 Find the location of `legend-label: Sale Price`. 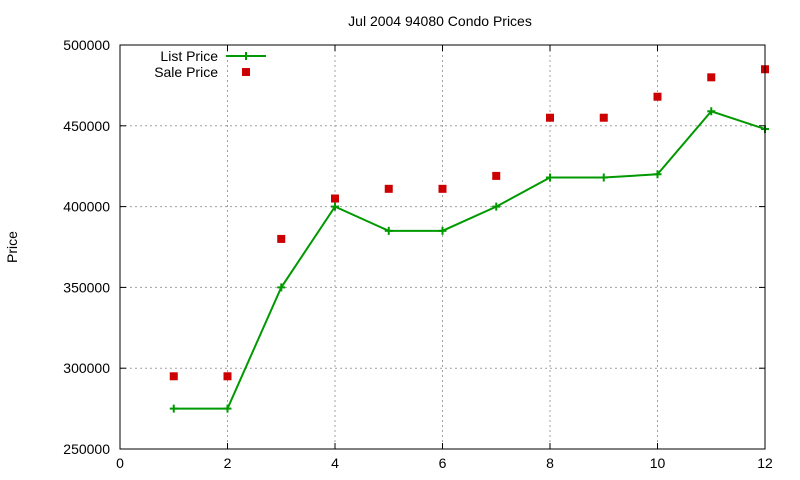

legend-label: Sale Price is located at coordinates (186, 72).